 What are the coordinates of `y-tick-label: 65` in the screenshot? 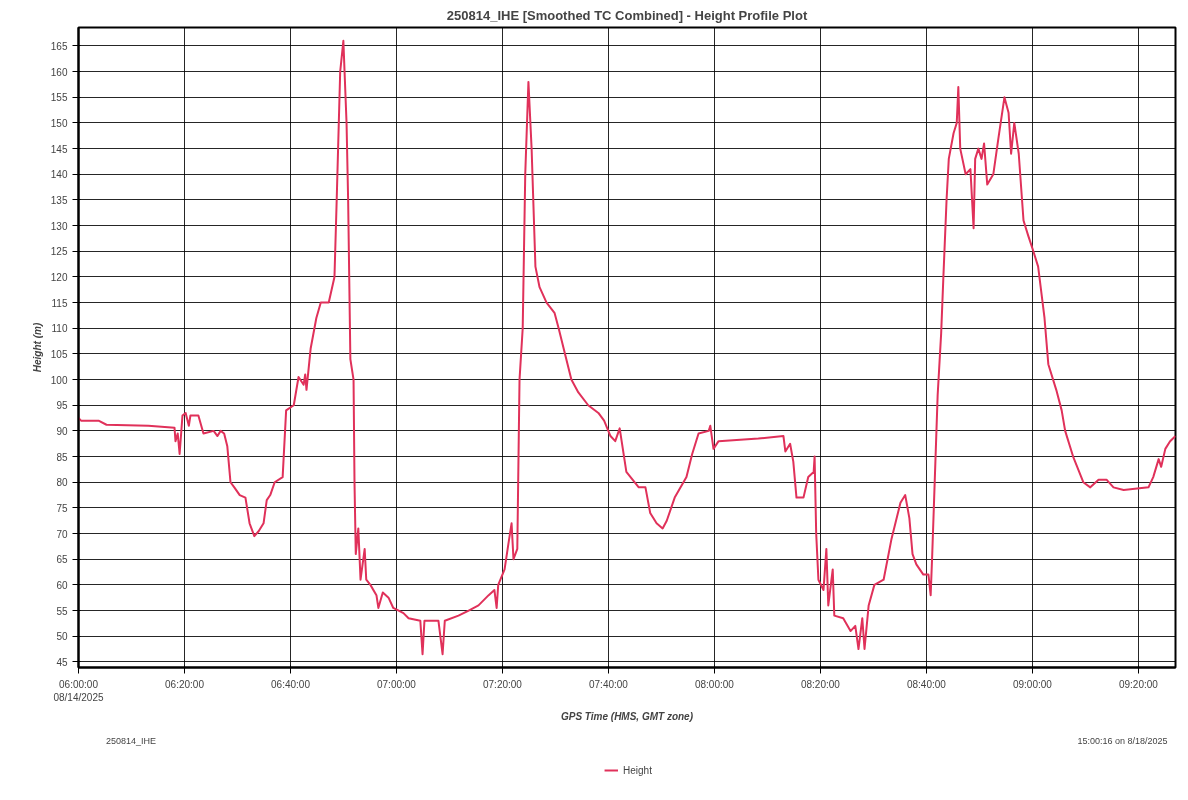 It's located at (62, 560).